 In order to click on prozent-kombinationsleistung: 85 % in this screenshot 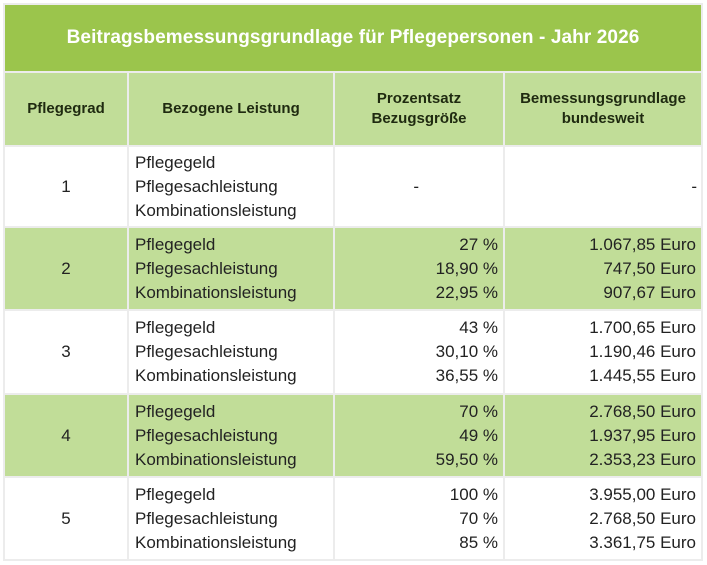, I will do `click(478, 542)`.